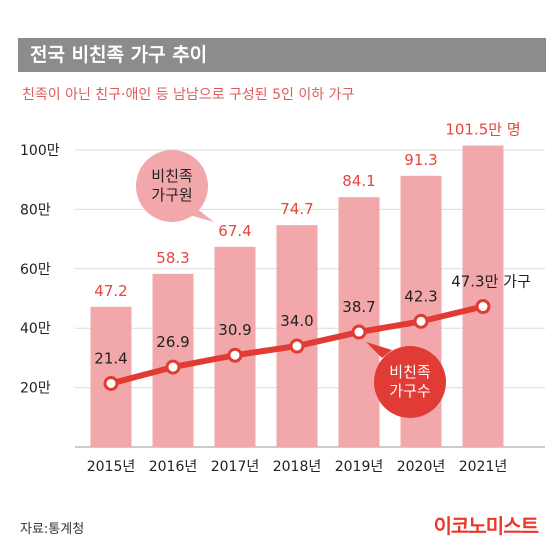 This screenshot has height=560, width=560. I want to click on x-tick-label: 2020년, so click(421, 467).